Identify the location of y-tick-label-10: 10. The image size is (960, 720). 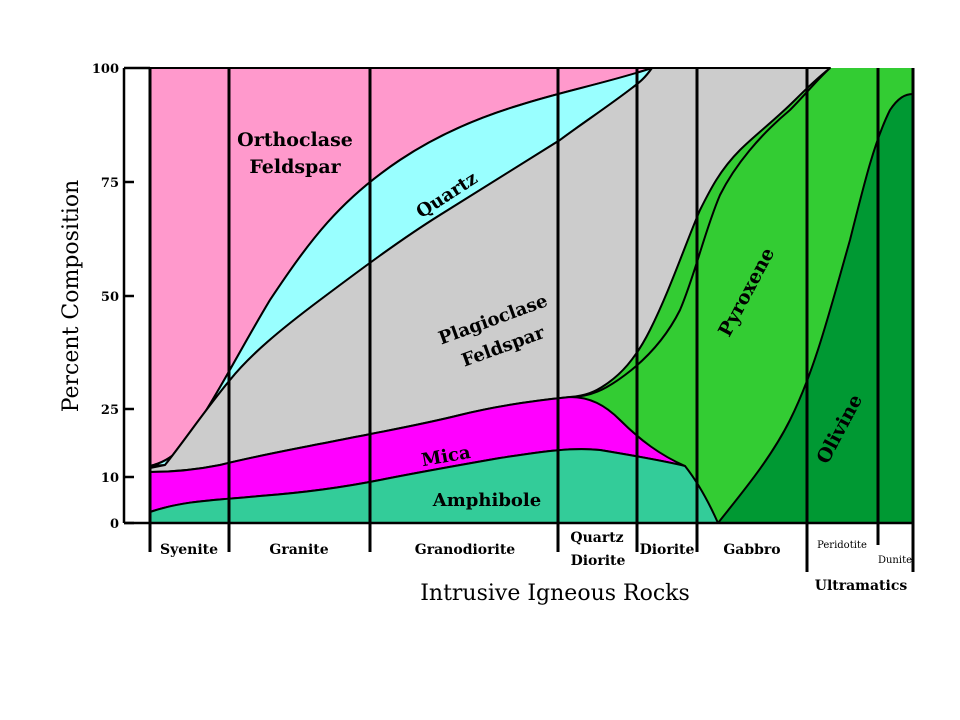
(110, 478).